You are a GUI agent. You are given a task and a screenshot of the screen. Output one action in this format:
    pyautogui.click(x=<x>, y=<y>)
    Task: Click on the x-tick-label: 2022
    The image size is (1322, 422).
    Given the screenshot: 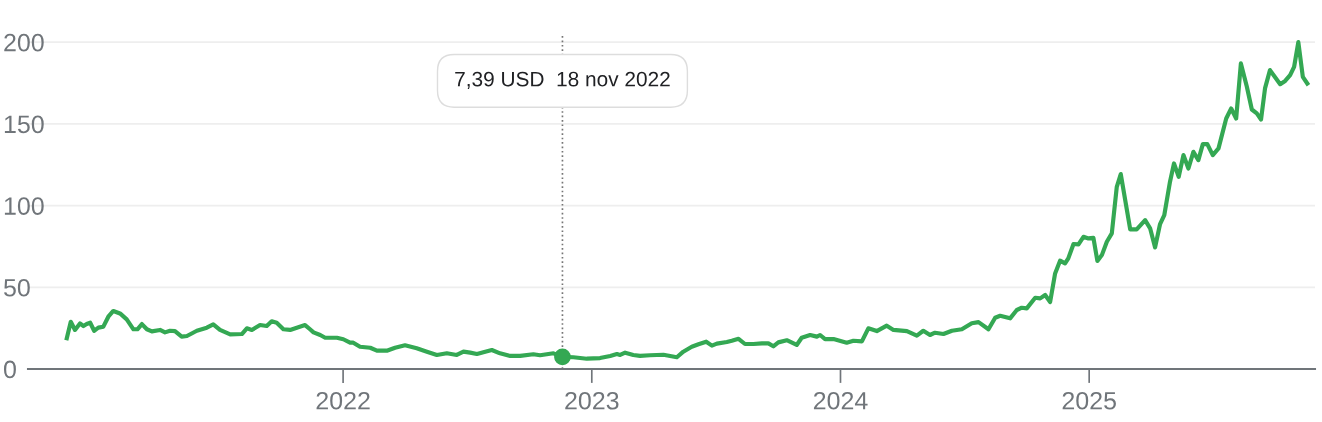 What is the action you would take?
    pyautogui.click(x=343, y=400)
    